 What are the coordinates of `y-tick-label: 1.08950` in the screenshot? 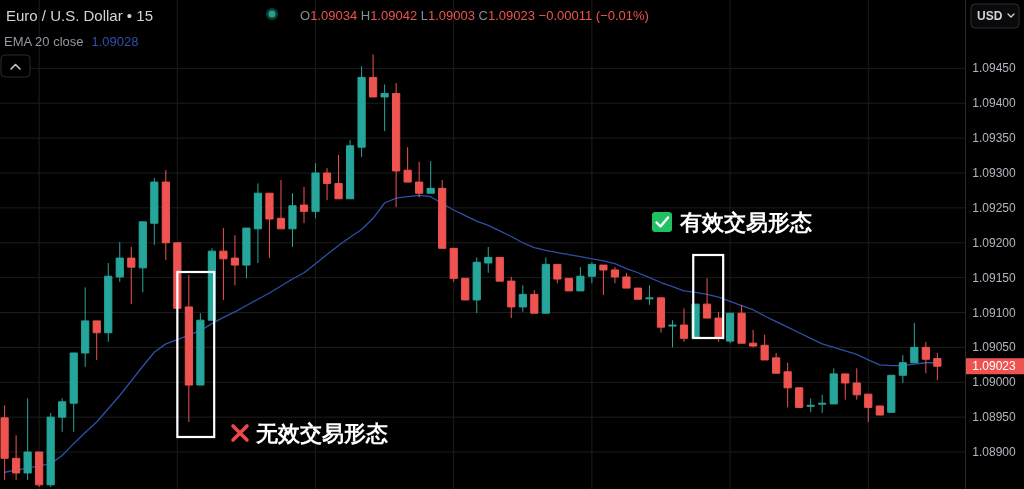 It's located at (994, 417).